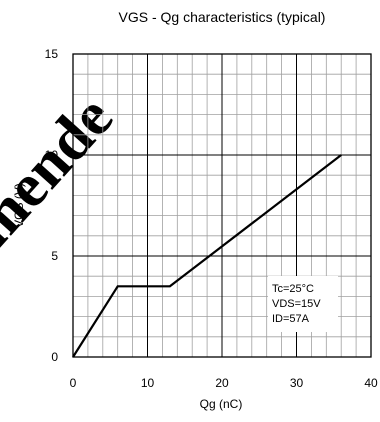  What do you see at coordinates (291, 319) in the screenshot?
I see `annotation-line: ID=57A` at bounding box center [291, 319].